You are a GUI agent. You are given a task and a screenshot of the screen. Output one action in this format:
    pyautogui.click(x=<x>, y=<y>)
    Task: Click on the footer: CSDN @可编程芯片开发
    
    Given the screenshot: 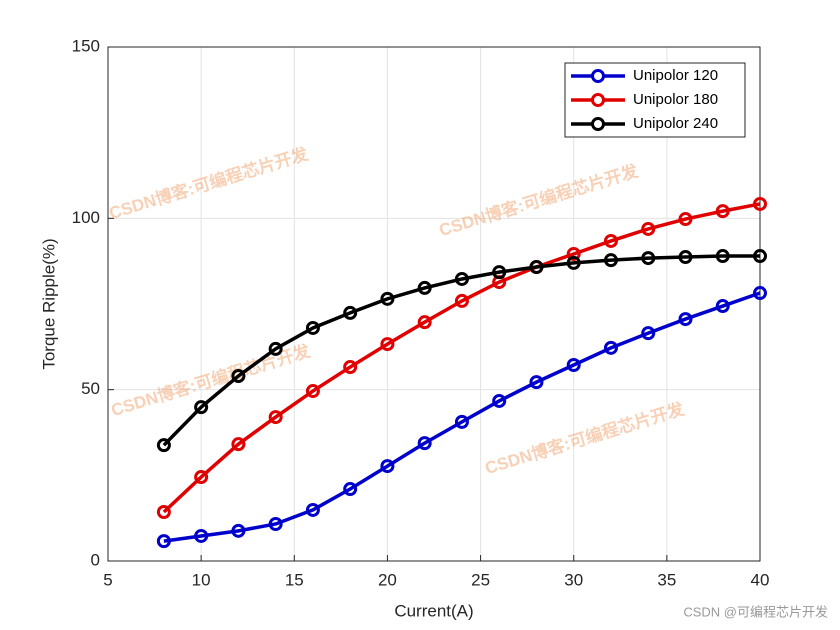 What is the action you would take?
    pyautogui.click(x=755, y=611)
    